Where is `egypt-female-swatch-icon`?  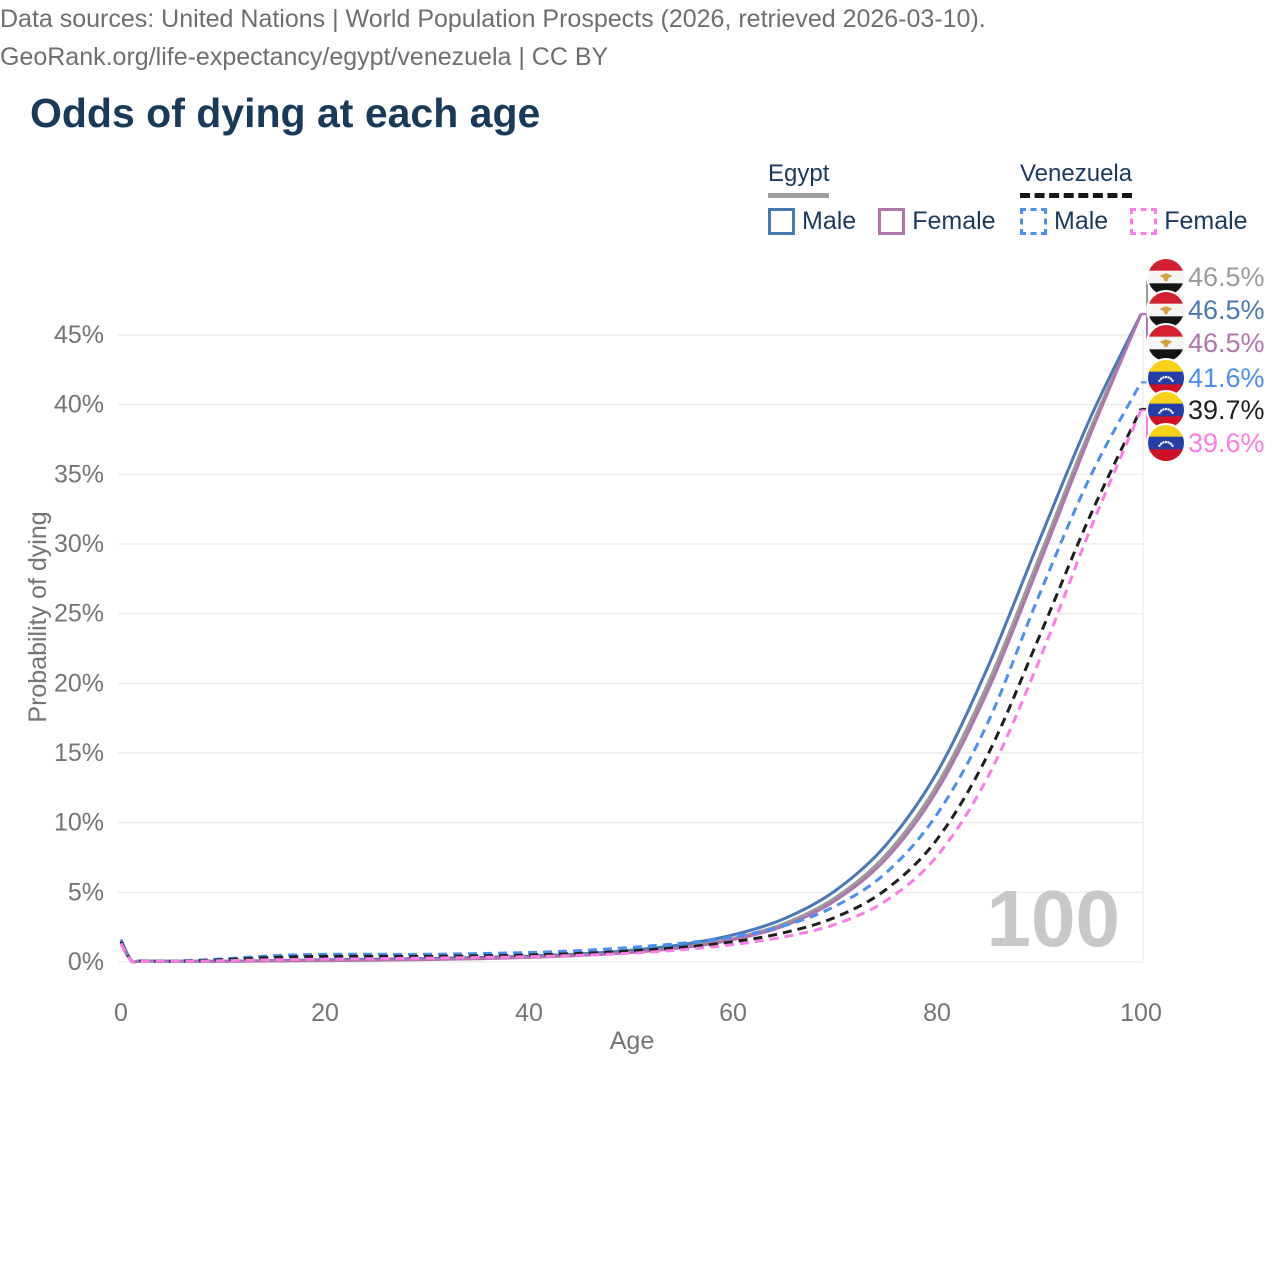 egypt-female-swatch-icon is located at coordinates (892, 221).